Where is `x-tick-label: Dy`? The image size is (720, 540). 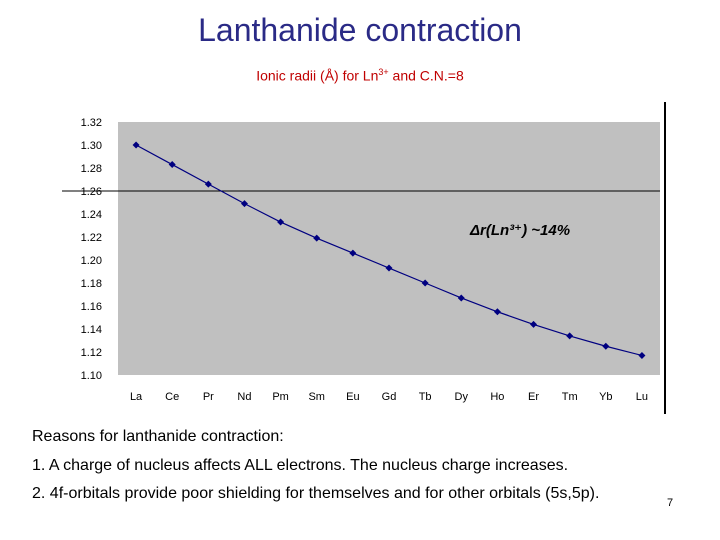 x-tick-label: Dy is located at coordinates (462, 397).